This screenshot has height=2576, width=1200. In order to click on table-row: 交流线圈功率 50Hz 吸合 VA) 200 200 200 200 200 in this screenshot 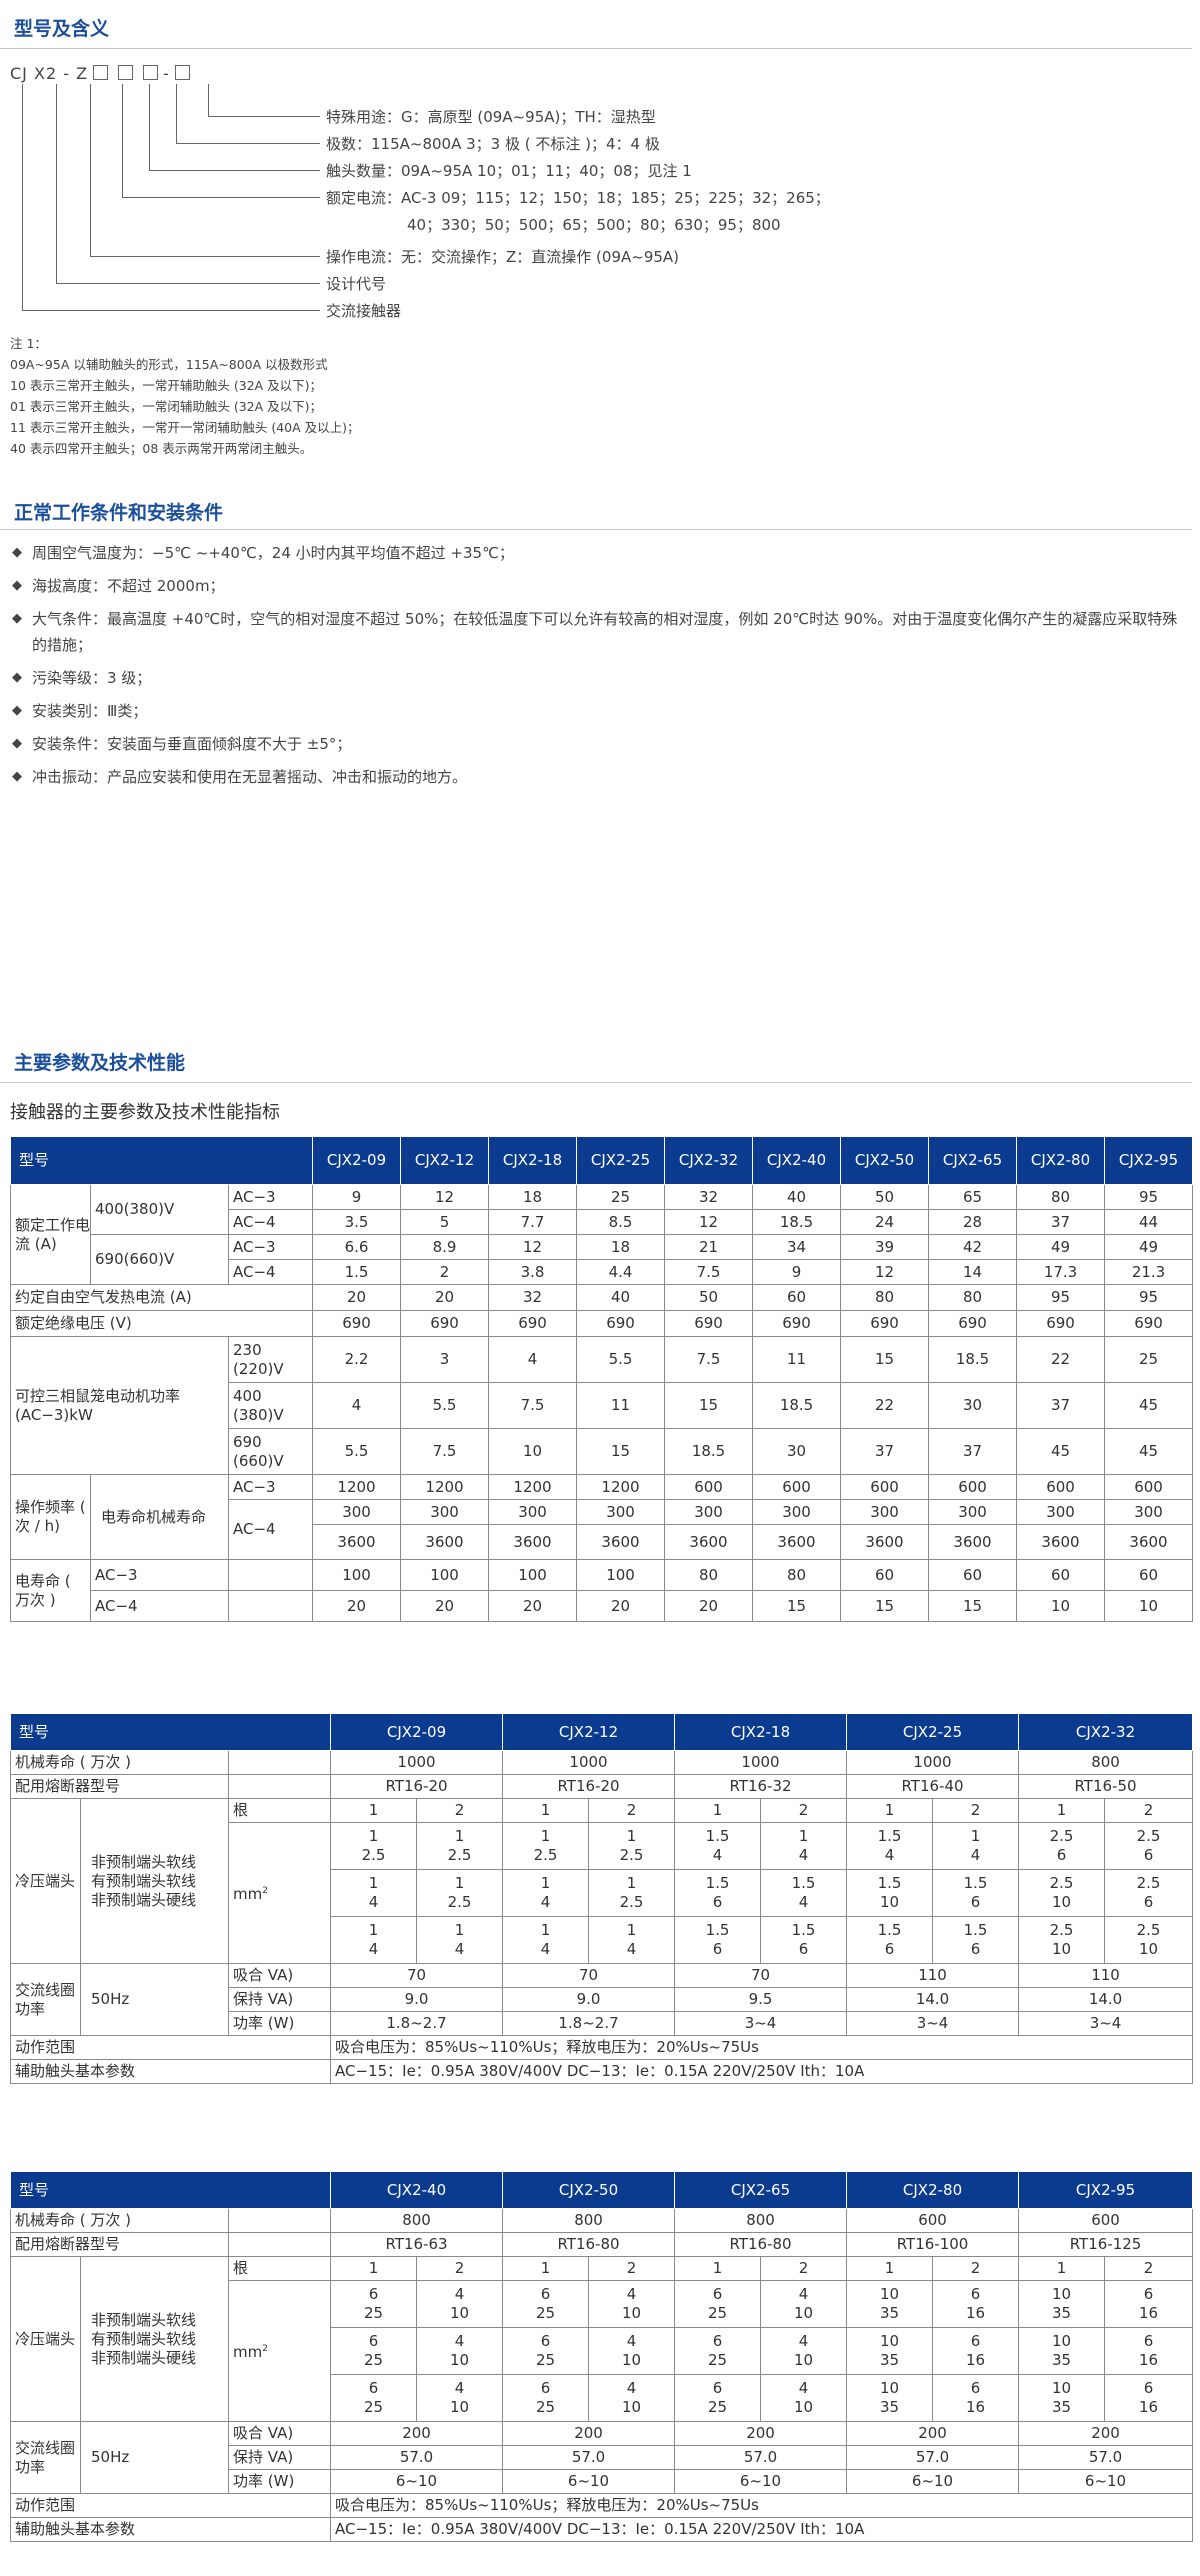, I will do `click(602, 2457)`.